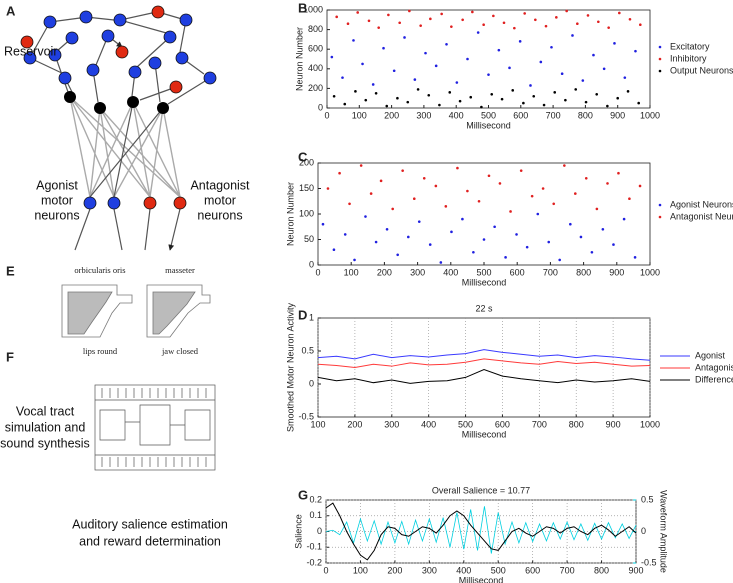  Describe the element at coordinates (484, 363) in the screenshot. I see `line` at that location.